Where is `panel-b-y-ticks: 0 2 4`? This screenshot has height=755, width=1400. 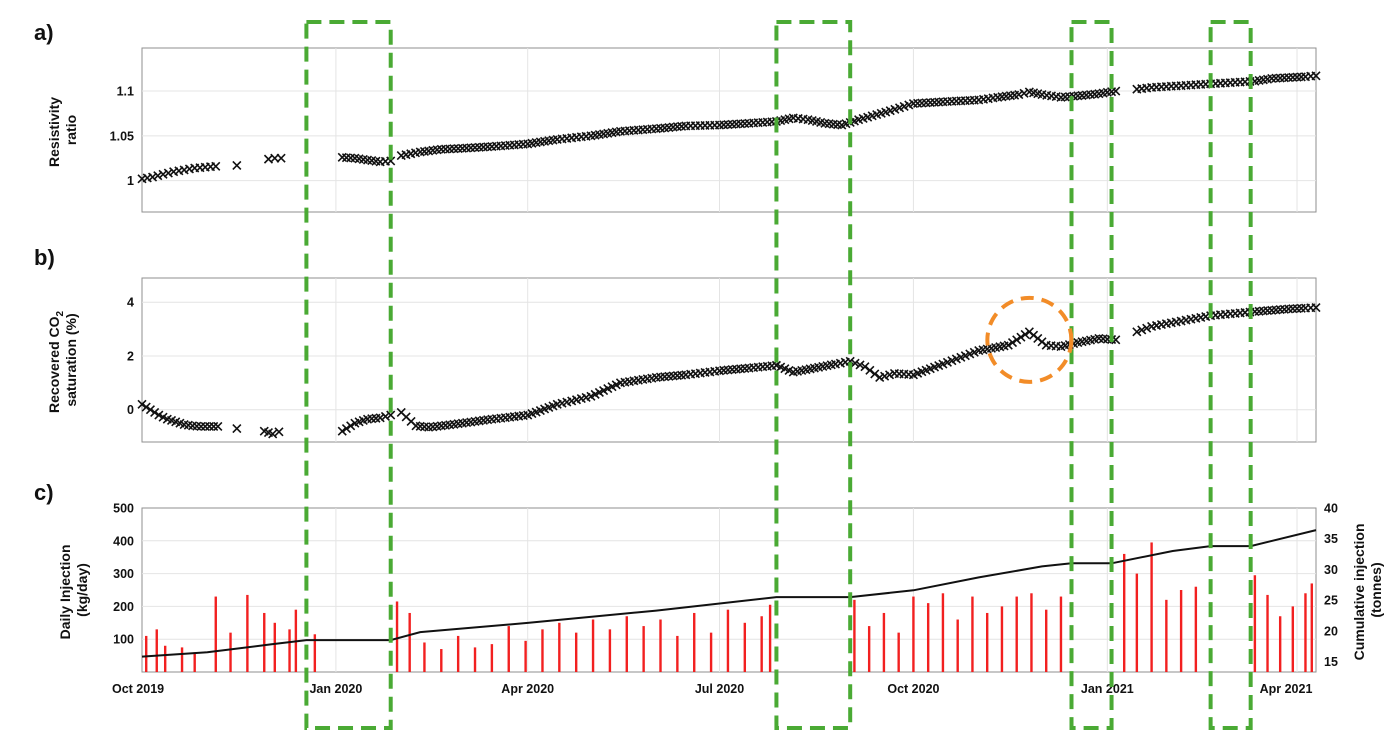
panel-b-y-ticks: 0 2 4 is located at coordinates (130, 357).